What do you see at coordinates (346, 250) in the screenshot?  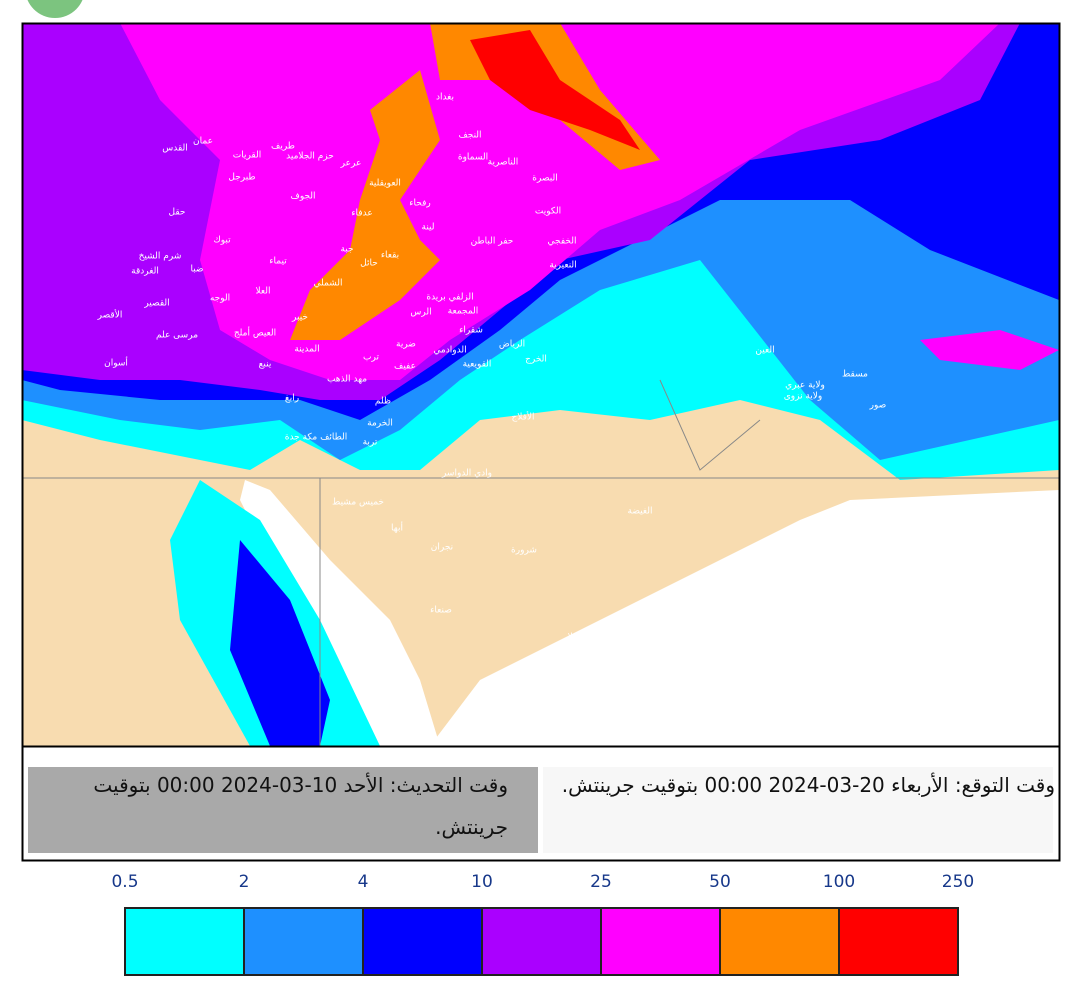 I see `city-label: جبة` at bounding box center [346, 250].